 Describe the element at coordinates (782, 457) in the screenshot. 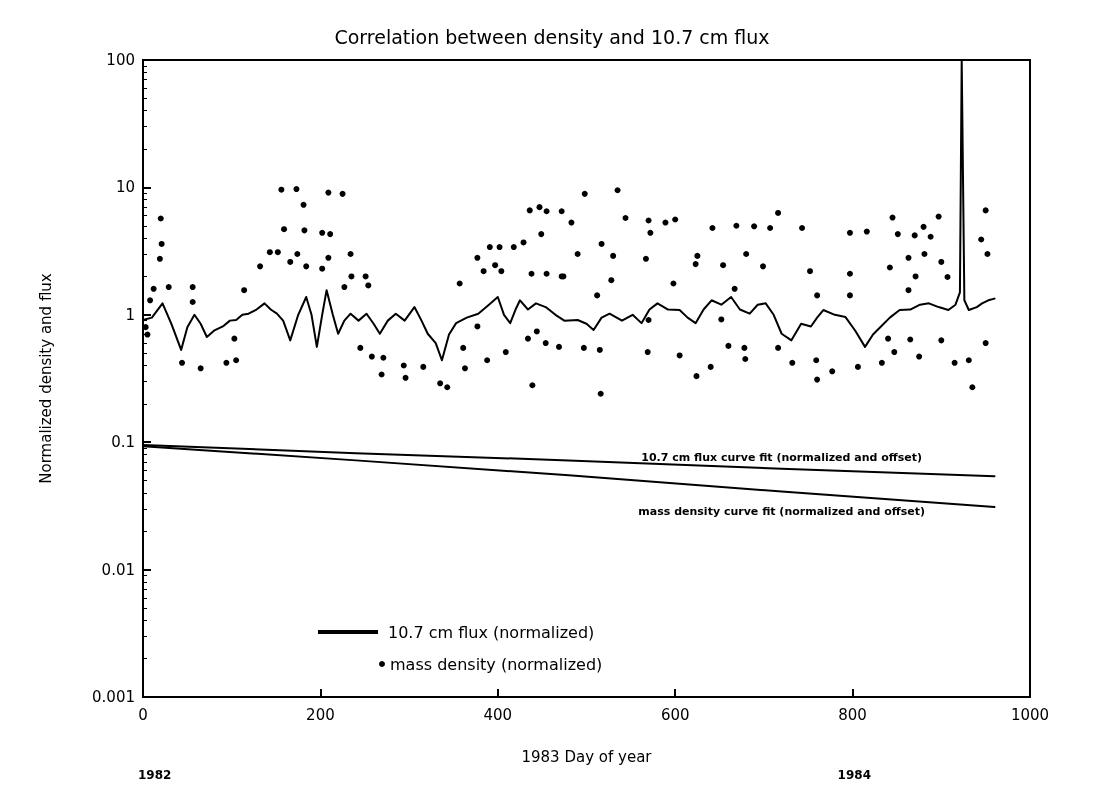

I see `series-label: 10.7 cm flux curve fit (normalized and offset)` at that location.